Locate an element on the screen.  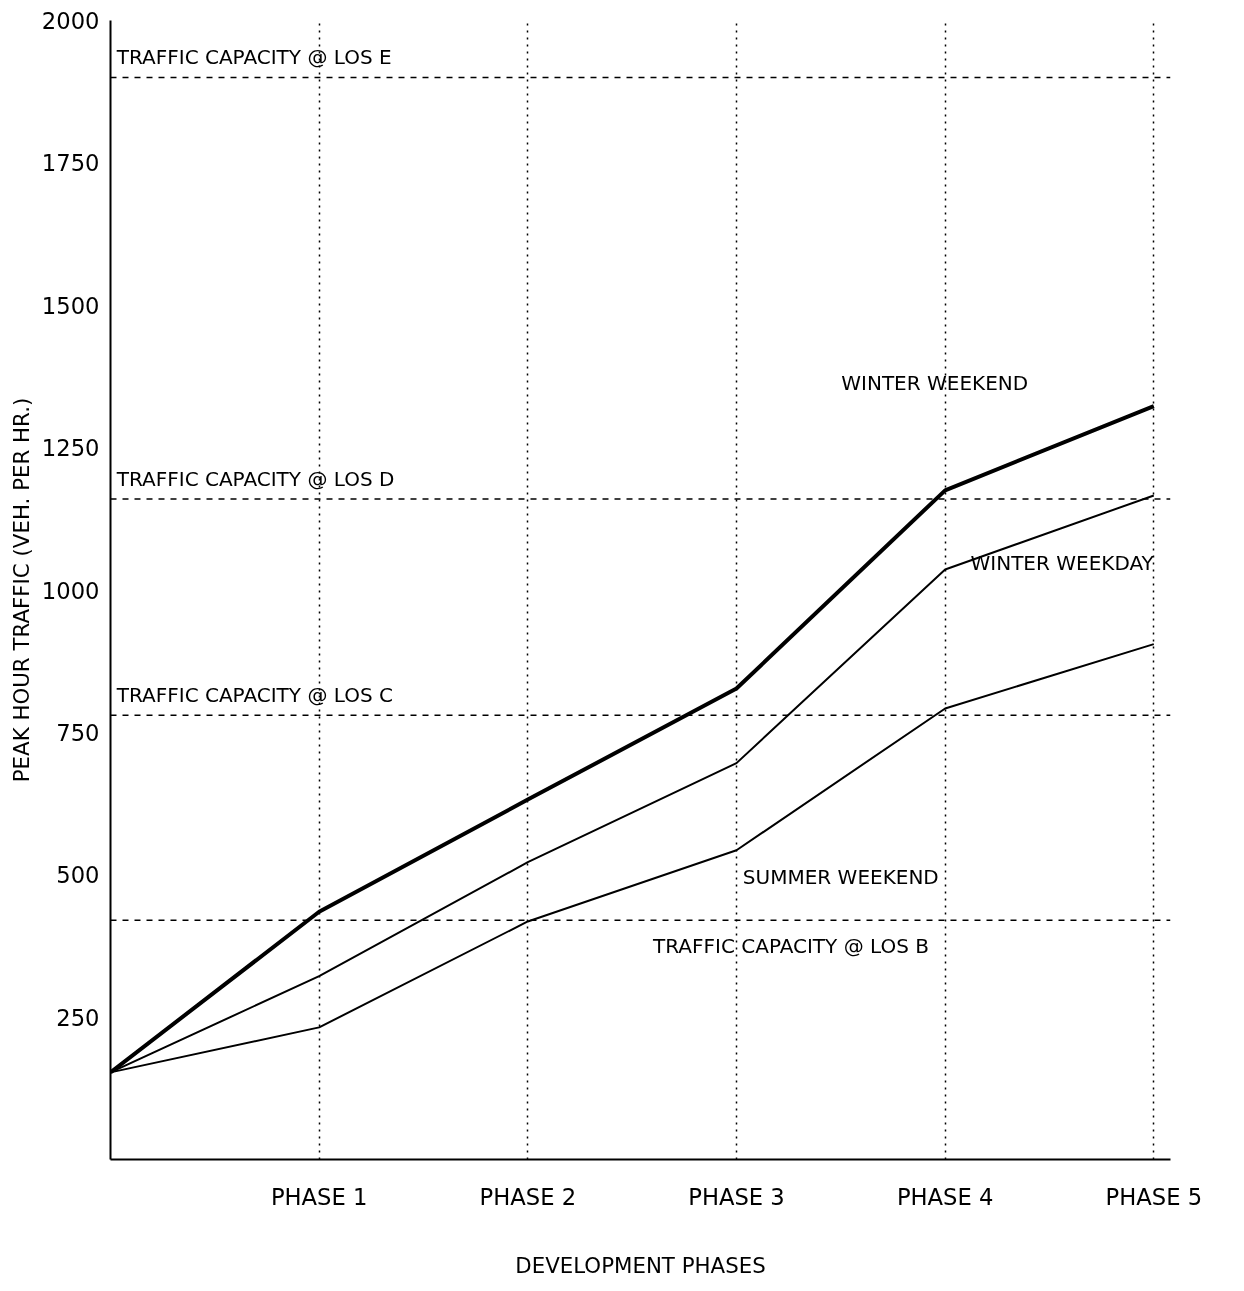
y-tick-label: 750 is located at coordinates (78, 732).